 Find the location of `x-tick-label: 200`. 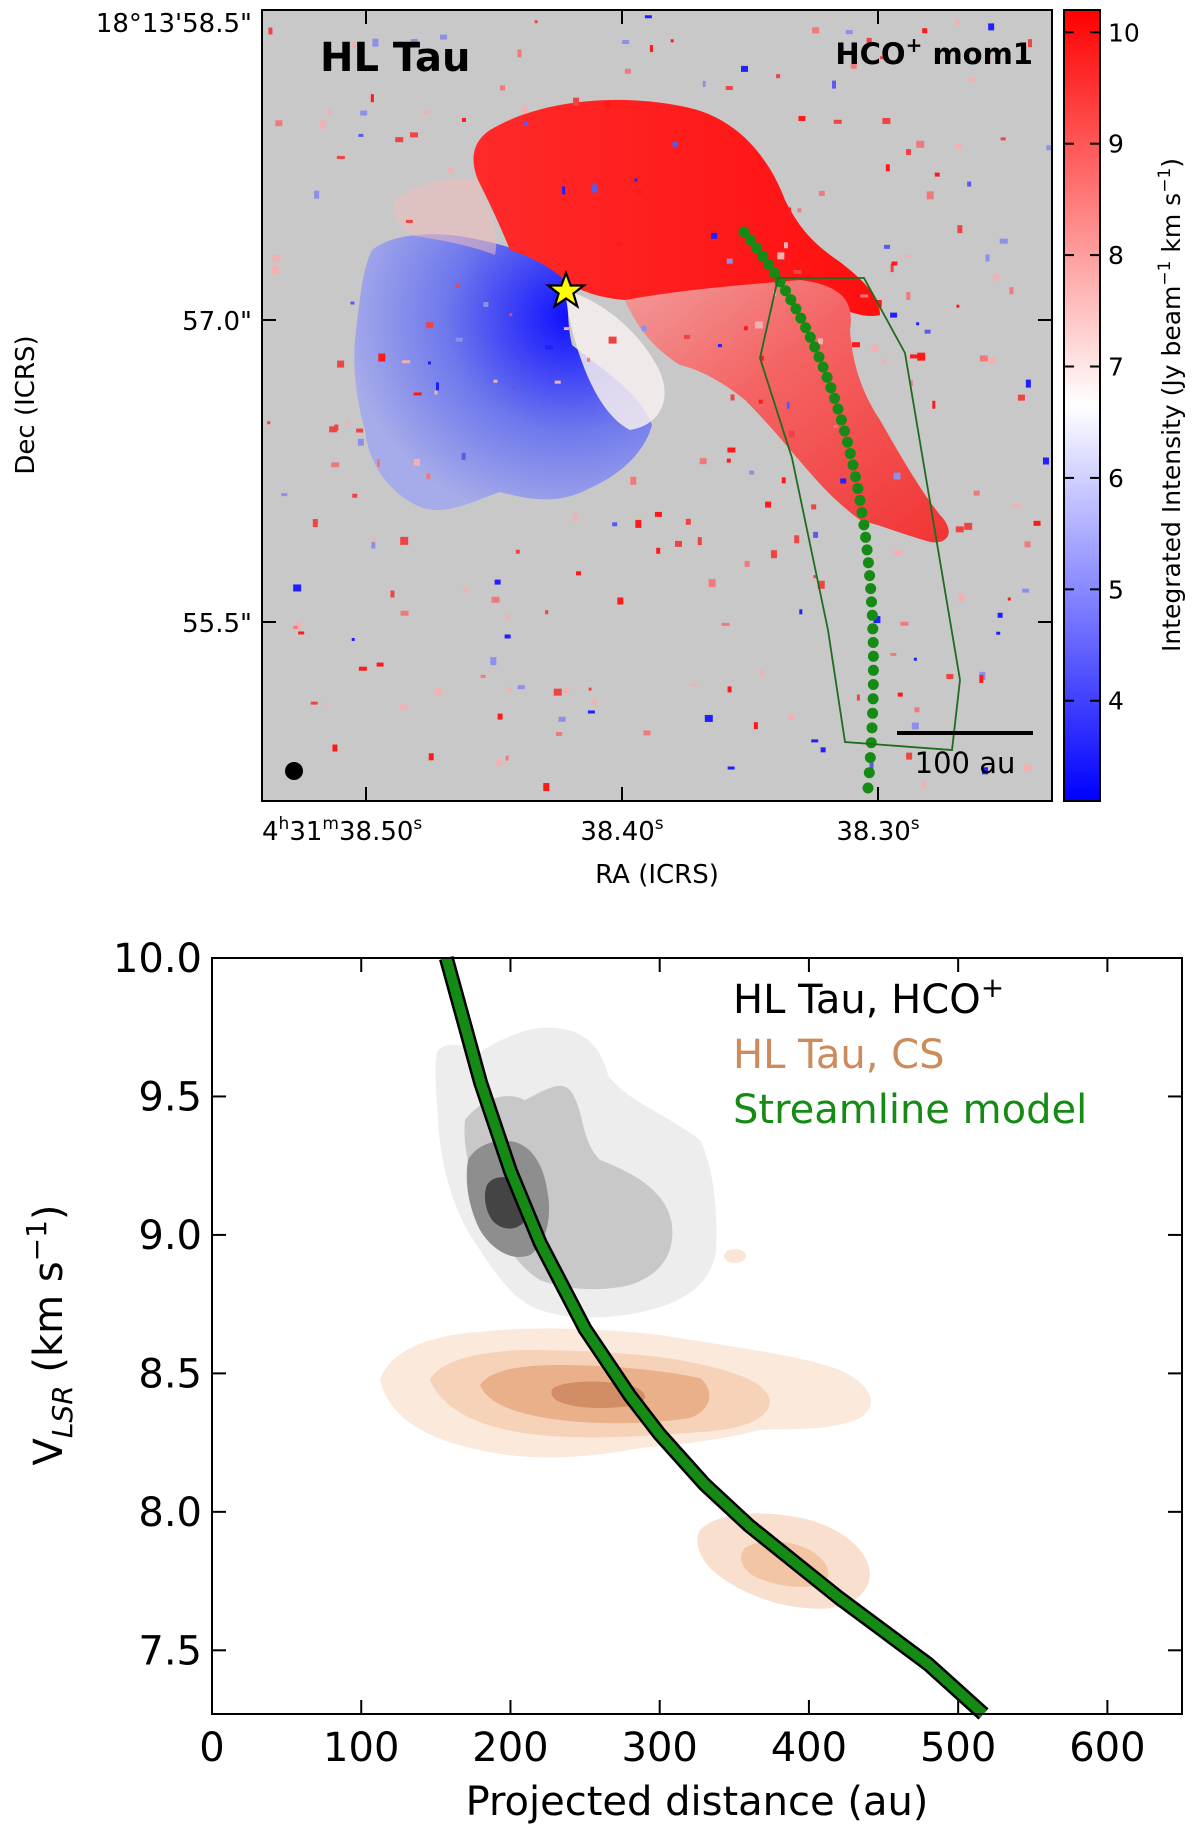

x-tick-label: 200 is located at coordinates (510, 1748).